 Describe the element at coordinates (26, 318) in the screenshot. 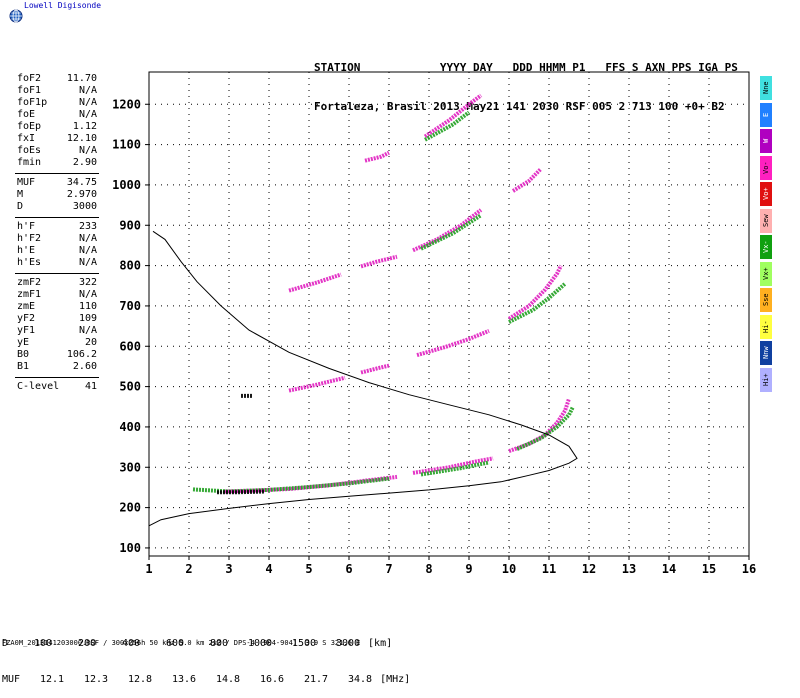

I see `param-name: yF2` at that location.